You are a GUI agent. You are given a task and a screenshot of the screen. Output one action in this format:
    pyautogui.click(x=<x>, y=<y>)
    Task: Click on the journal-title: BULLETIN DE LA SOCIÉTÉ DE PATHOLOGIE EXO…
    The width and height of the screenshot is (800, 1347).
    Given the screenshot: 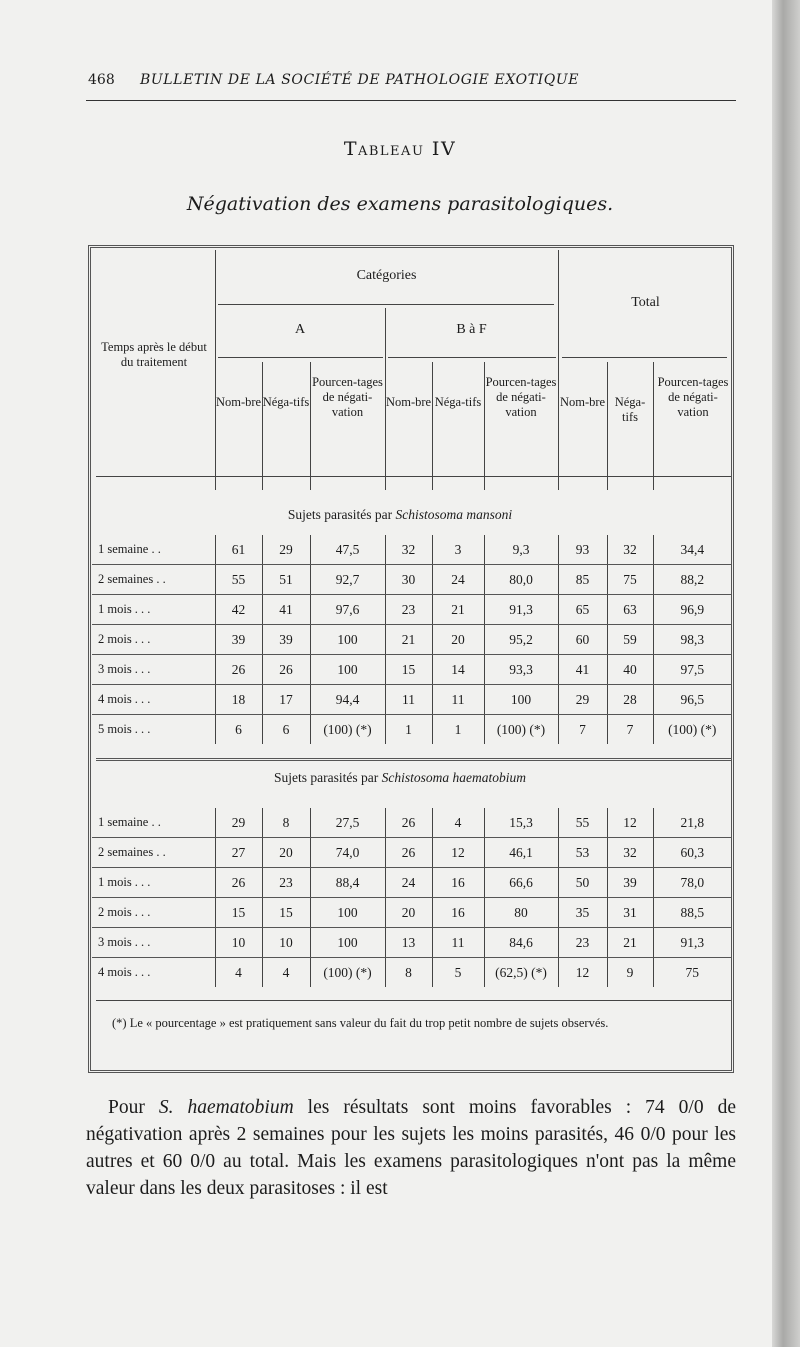 What is the action you would take?
    pyautogui.click(x=360, y=80)
    